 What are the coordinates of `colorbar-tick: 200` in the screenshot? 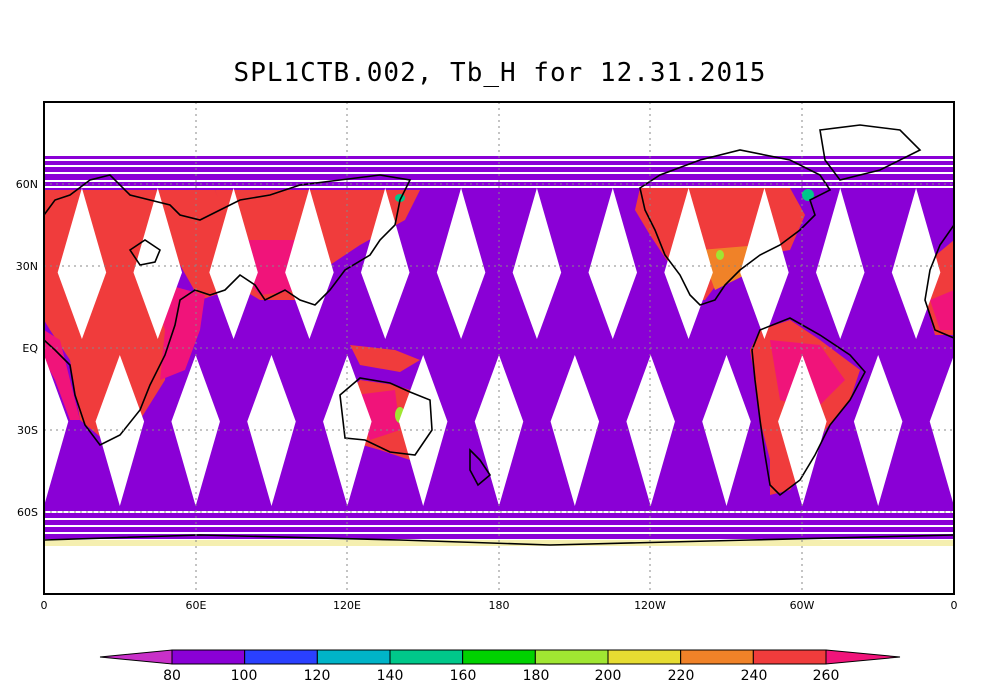 It's located at (608, 676).